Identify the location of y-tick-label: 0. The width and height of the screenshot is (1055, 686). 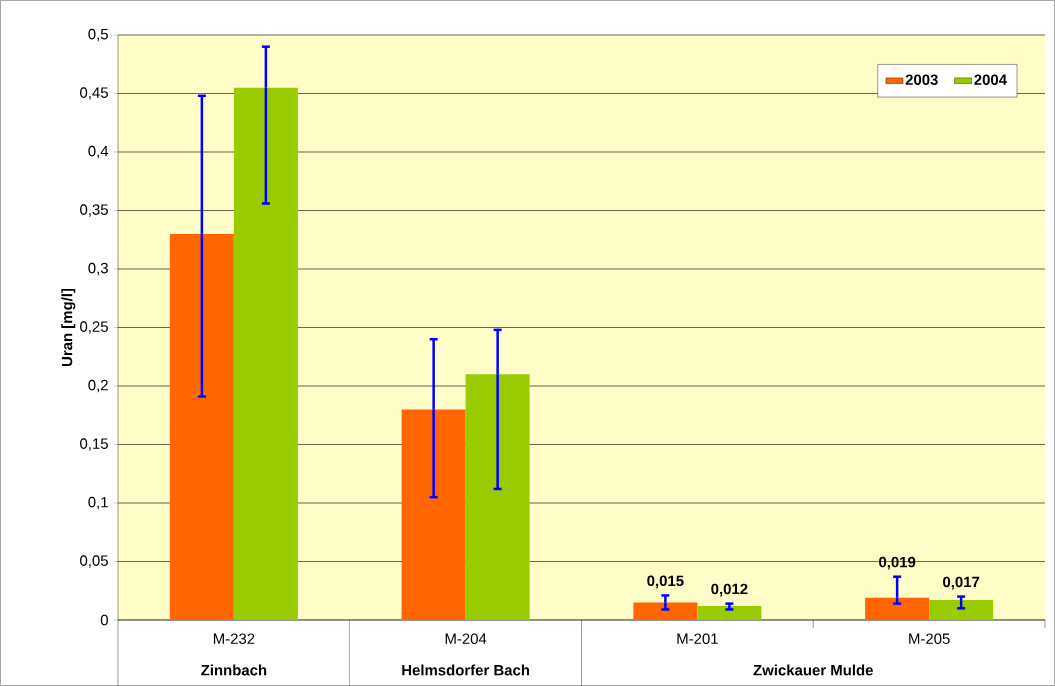
(104, 620).